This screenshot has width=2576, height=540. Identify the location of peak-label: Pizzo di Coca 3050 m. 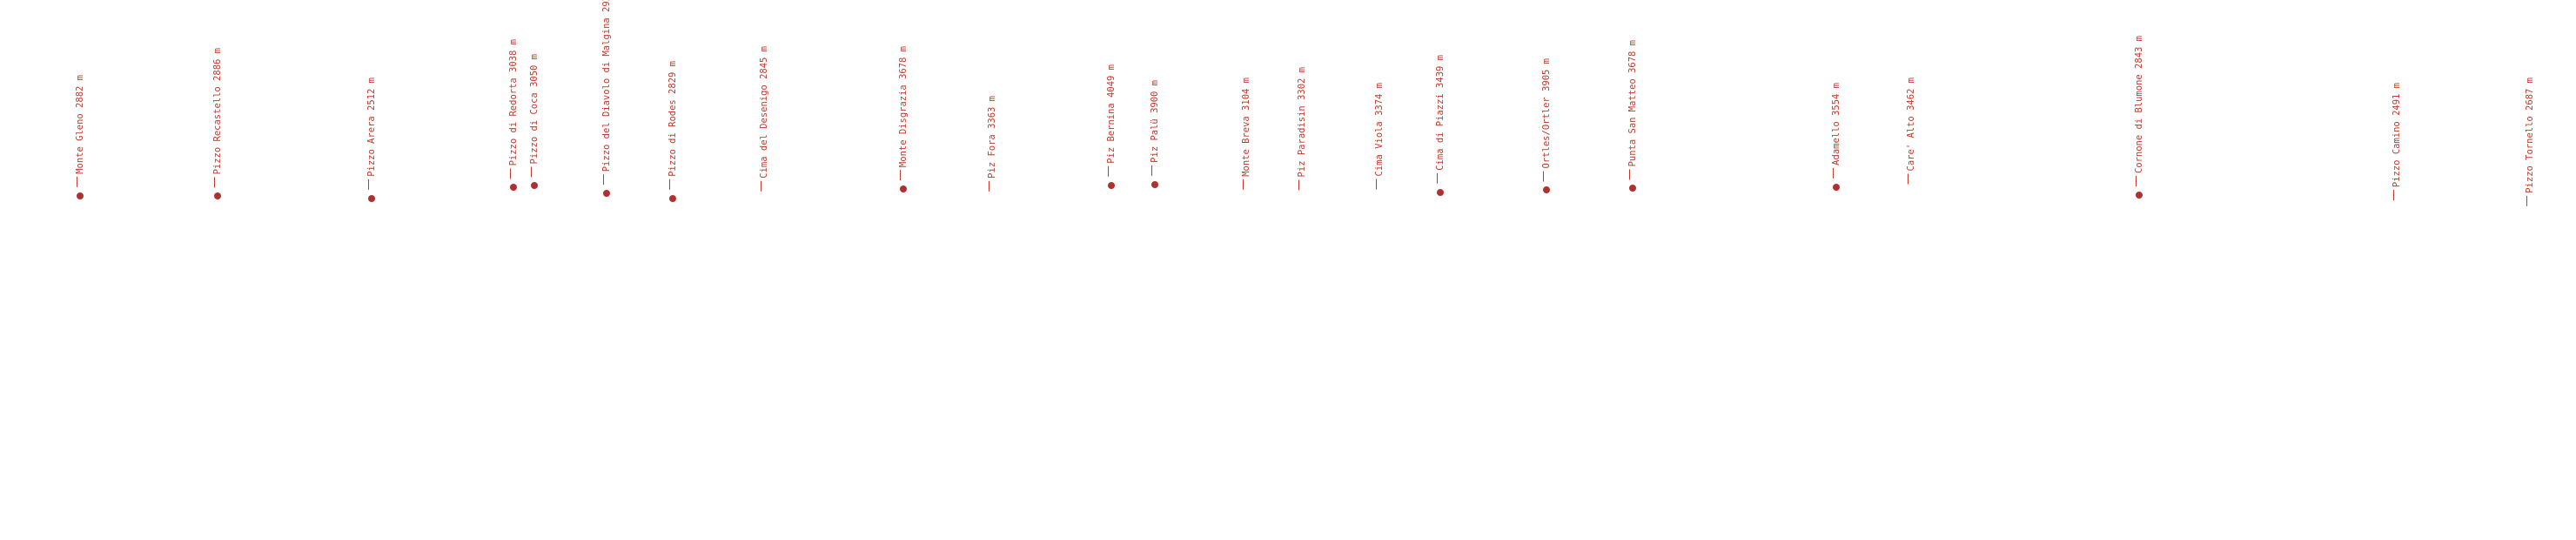
(534, 115).